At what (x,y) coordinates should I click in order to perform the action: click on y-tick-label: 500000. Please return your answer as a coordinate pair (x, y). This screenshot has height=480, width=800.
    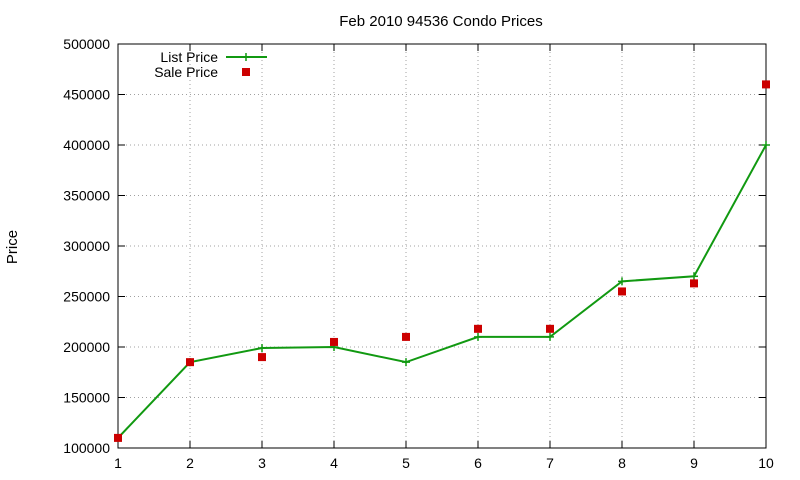
    Looking at the image, I should click on (86, 44).